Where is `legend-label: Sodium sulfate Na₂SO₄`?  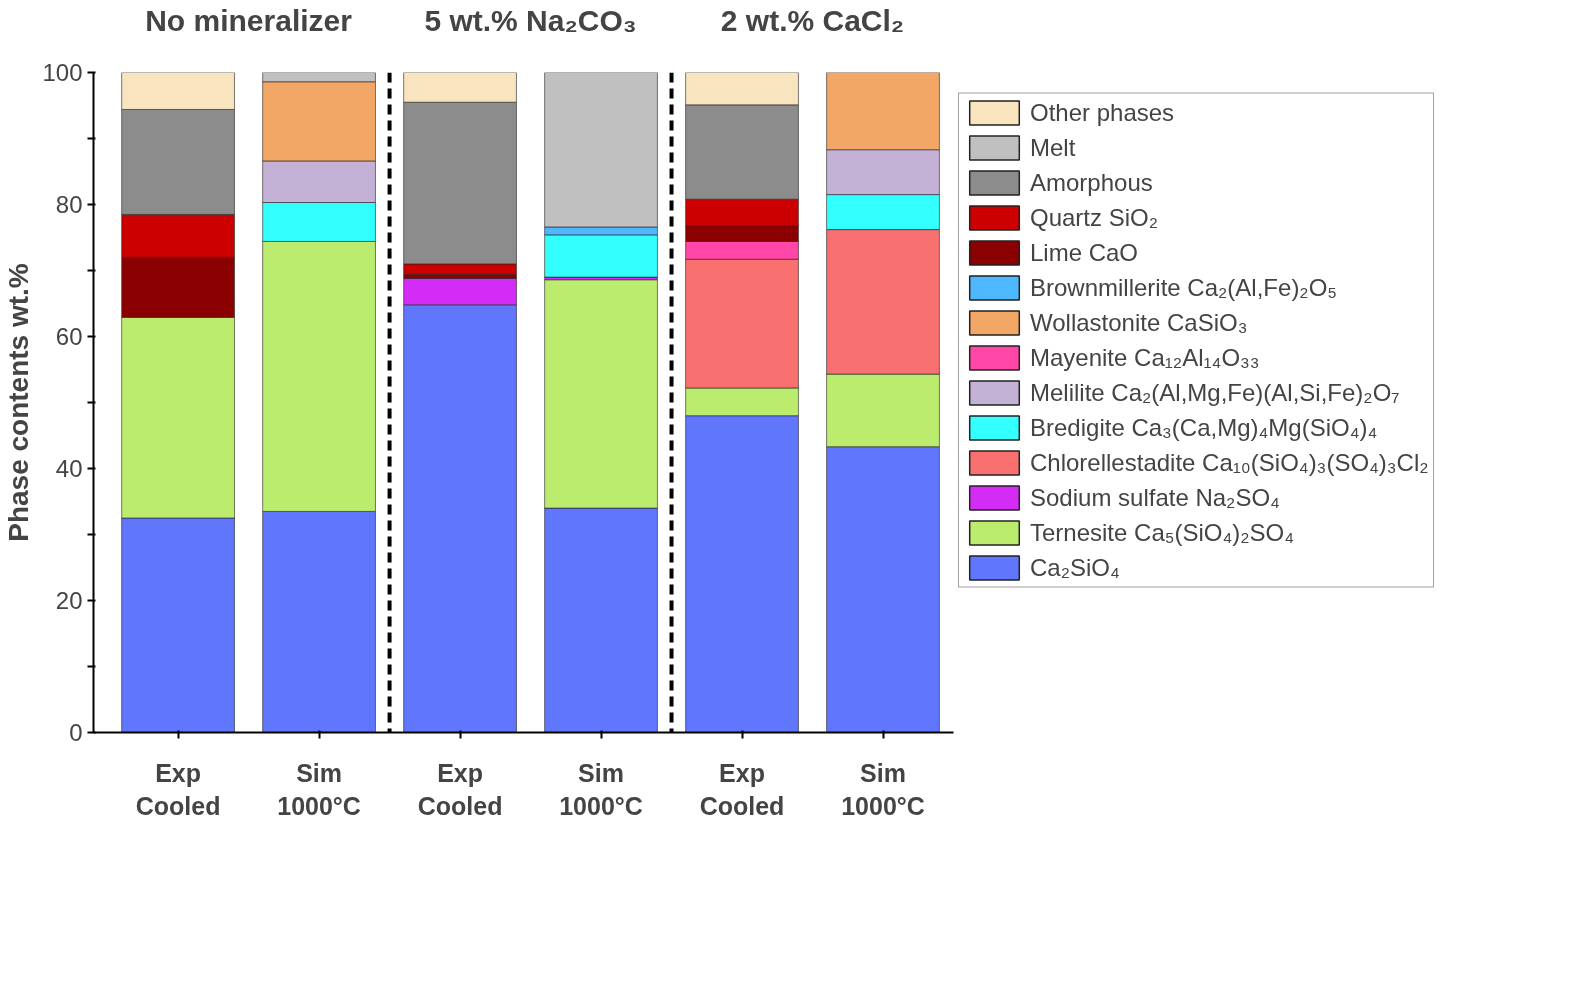
legend-label: Sodium sulfate Na₂SO₄ is located at coordinates (1155, 497).